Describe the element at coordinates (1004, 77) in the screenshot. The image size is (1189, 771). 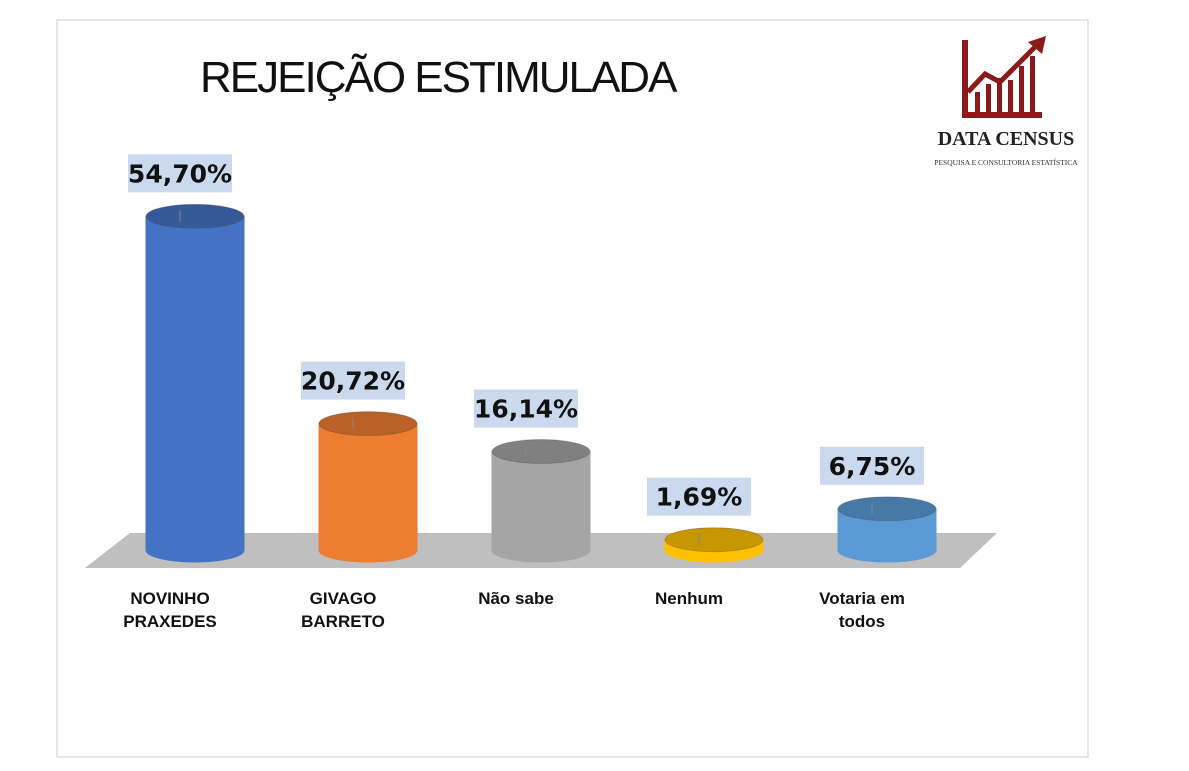
I see `logo-icon` at that location.